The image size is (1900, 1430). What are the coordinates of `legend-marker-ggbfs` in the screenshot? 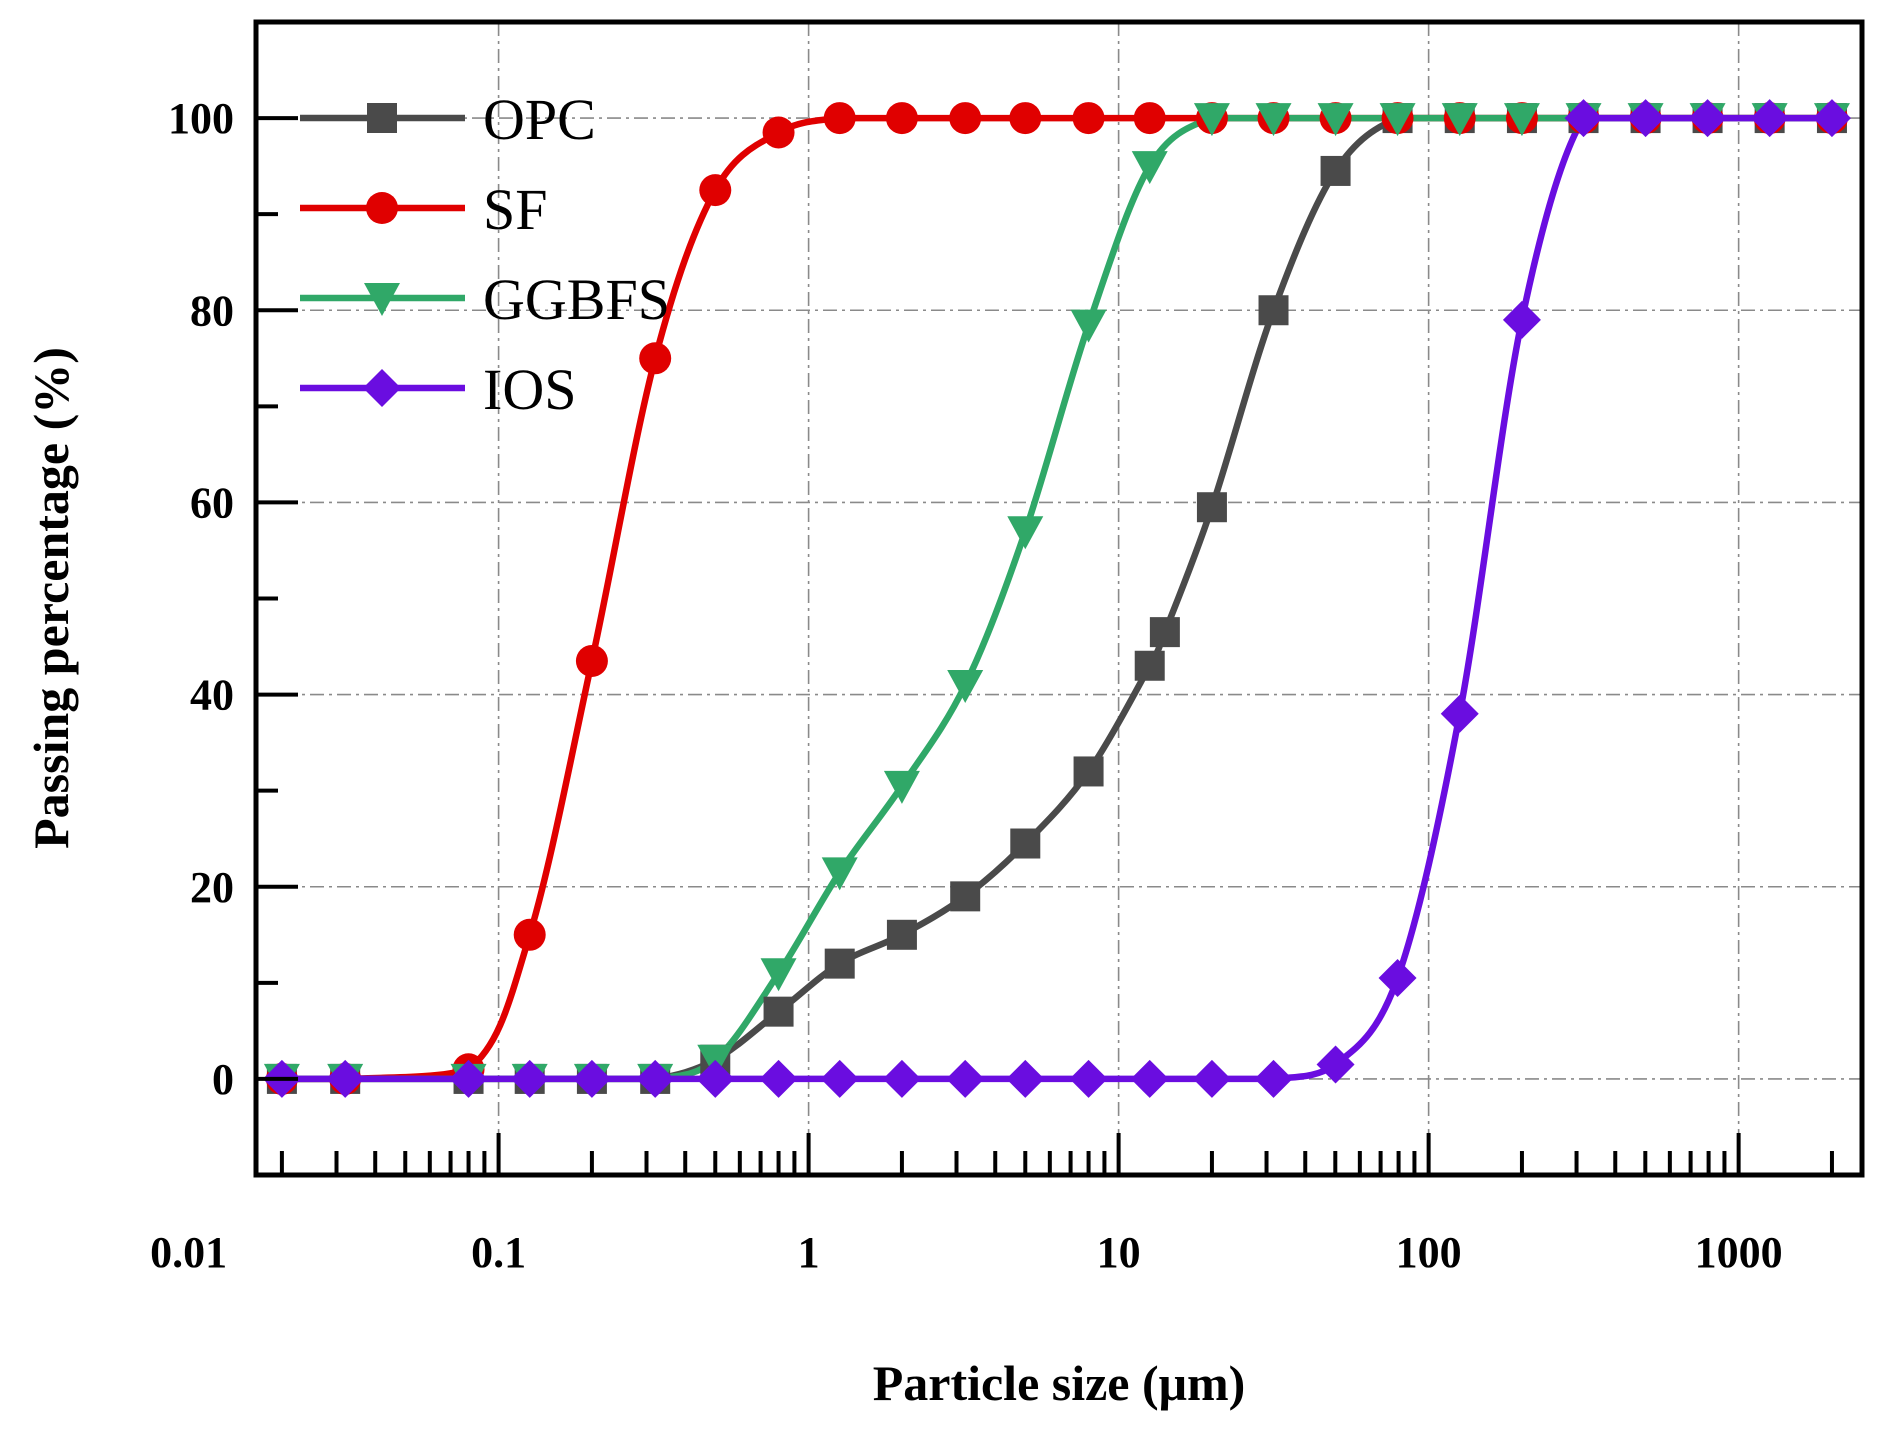 It's located at (382, 299).